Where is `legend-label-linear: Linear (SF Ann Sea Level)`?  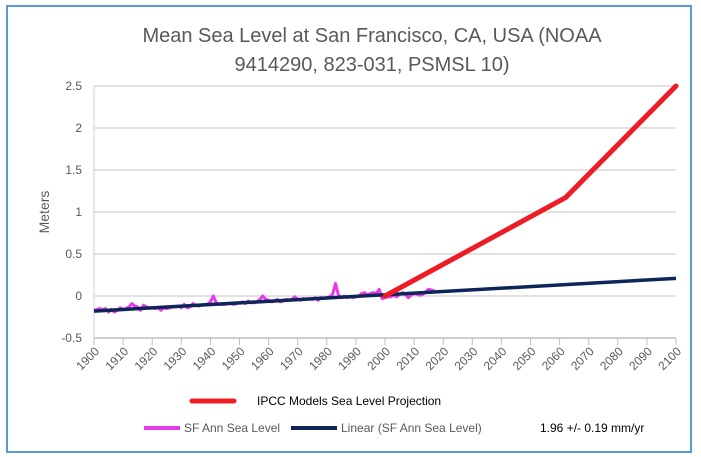
legend-label-linear: Linear (SF Ann Sea Level) is located at coordinates (411, 428).